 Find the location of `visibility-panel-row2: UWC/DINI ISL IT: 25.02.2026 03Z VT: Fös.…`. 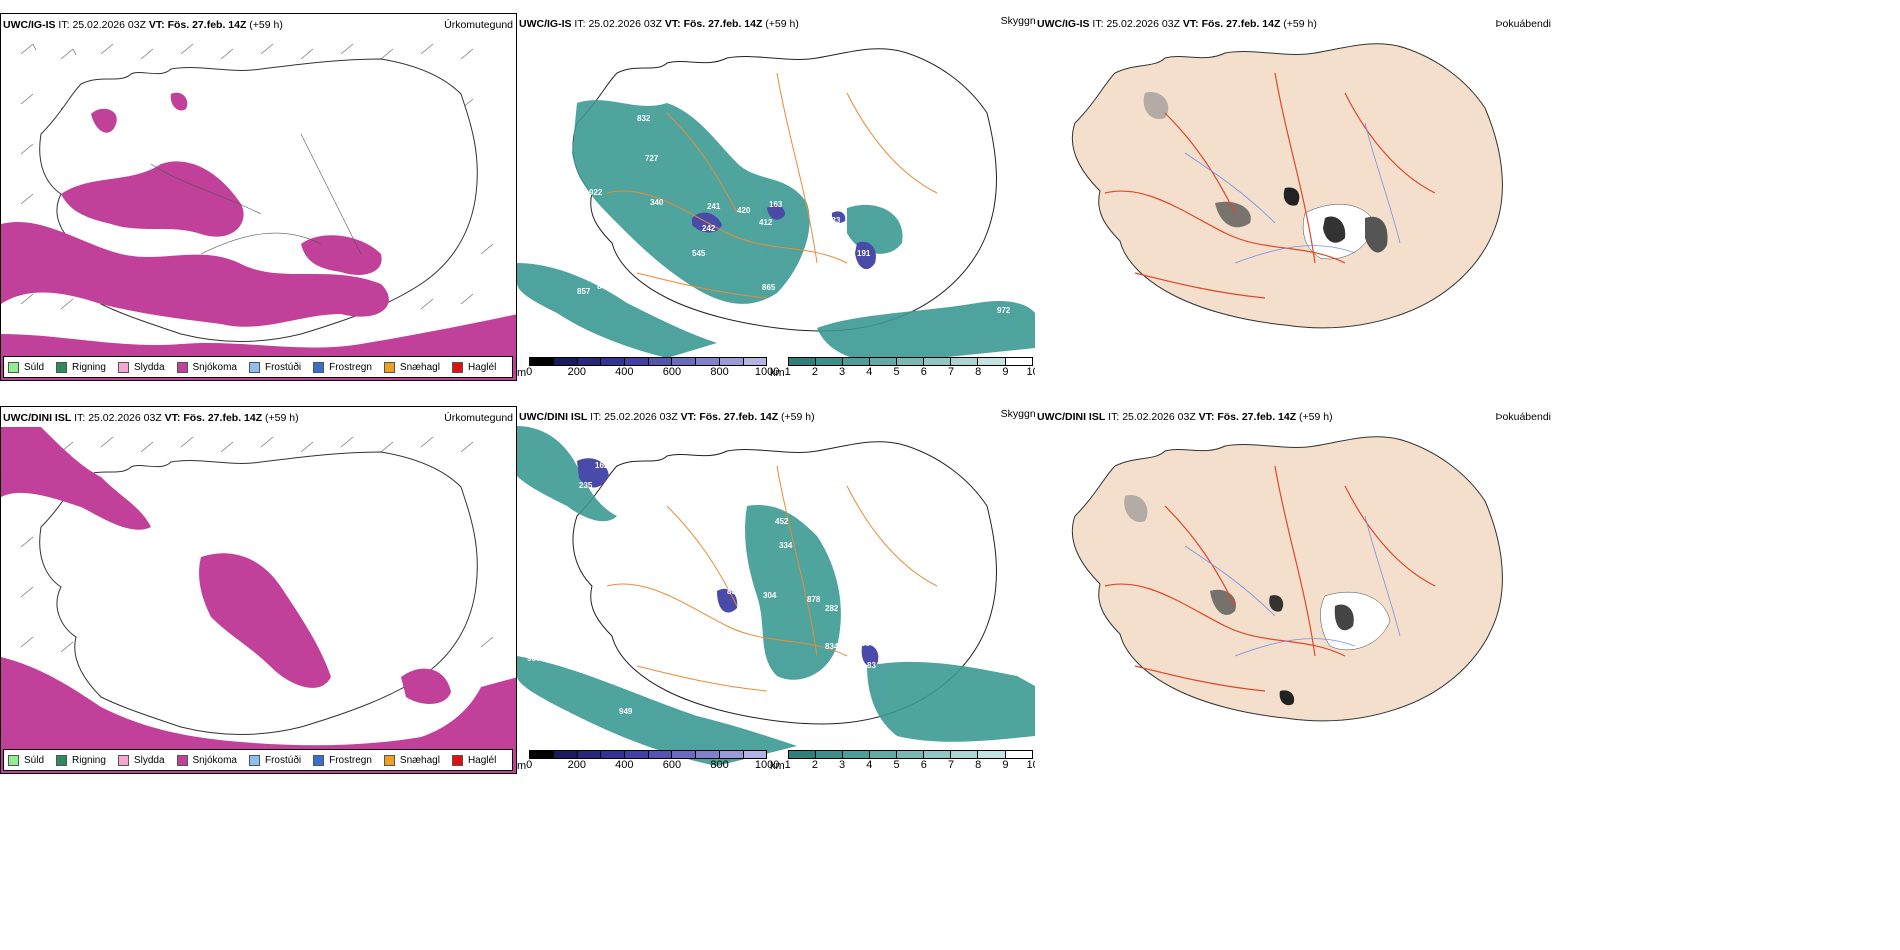

visibility-panel-row2: UWC/DINI ISL IT: 25.02.2026 03Z VT: Fös.… is located at coordinates (776, 590).